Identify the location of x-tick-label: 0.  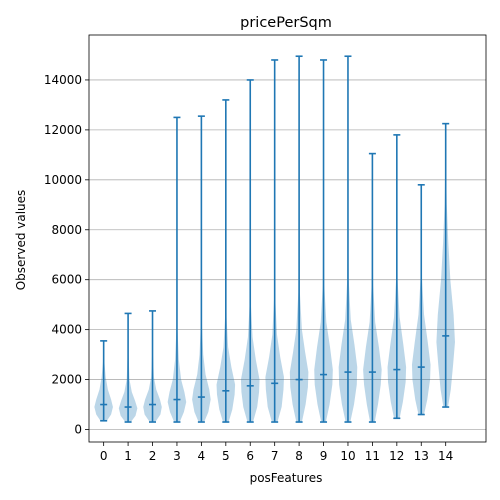
(104, 456).